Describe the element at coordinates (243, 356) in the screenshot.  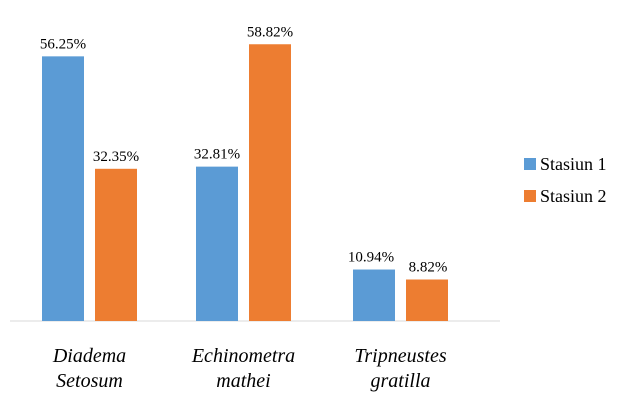
I see `category-label: Echinometra` at that location.